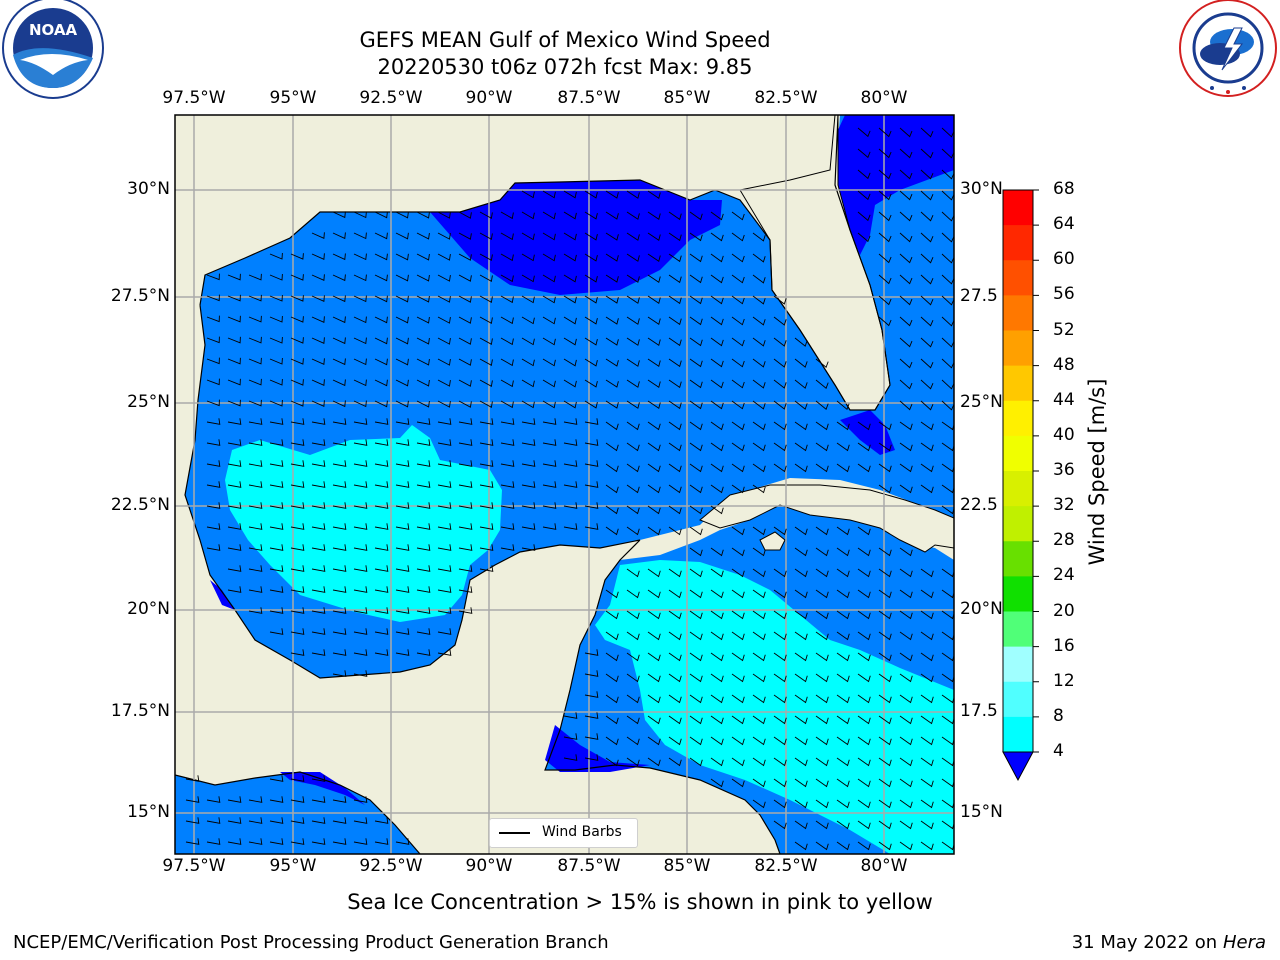  Describe the element at coordinates (363, 523) in the screenshot. I see `western-gulf-high-wind` at that location.